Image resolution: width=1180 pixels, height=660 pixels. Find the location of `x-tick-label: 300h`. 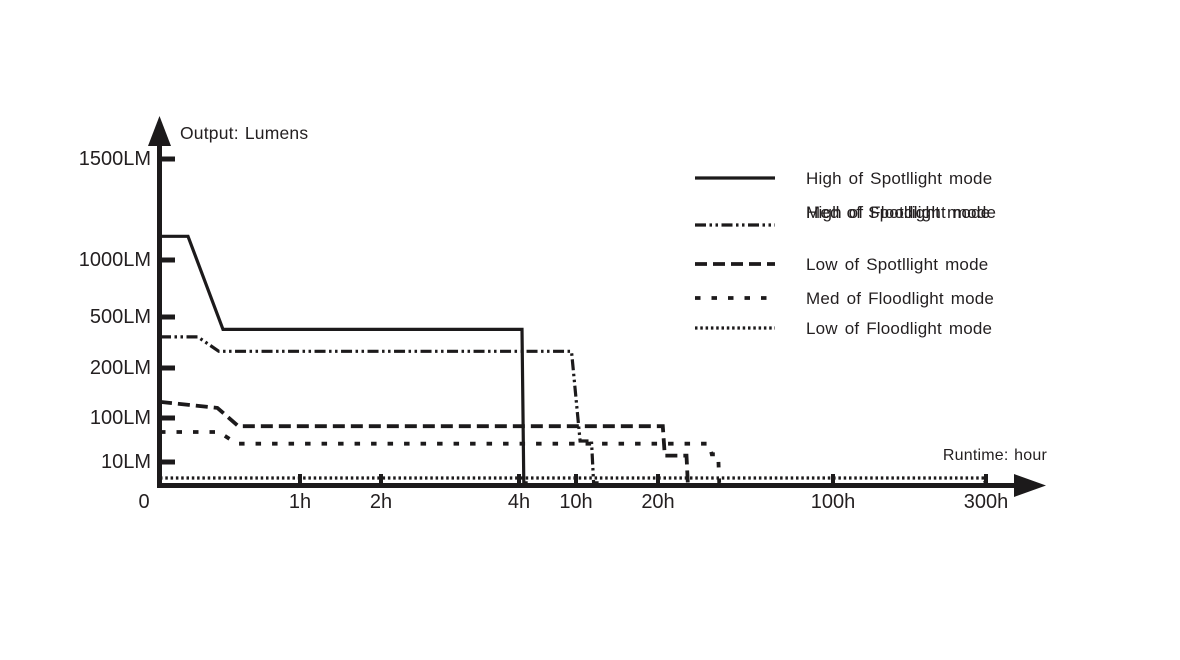

x-tick-label: 300h is located at coordinates (986, 502).